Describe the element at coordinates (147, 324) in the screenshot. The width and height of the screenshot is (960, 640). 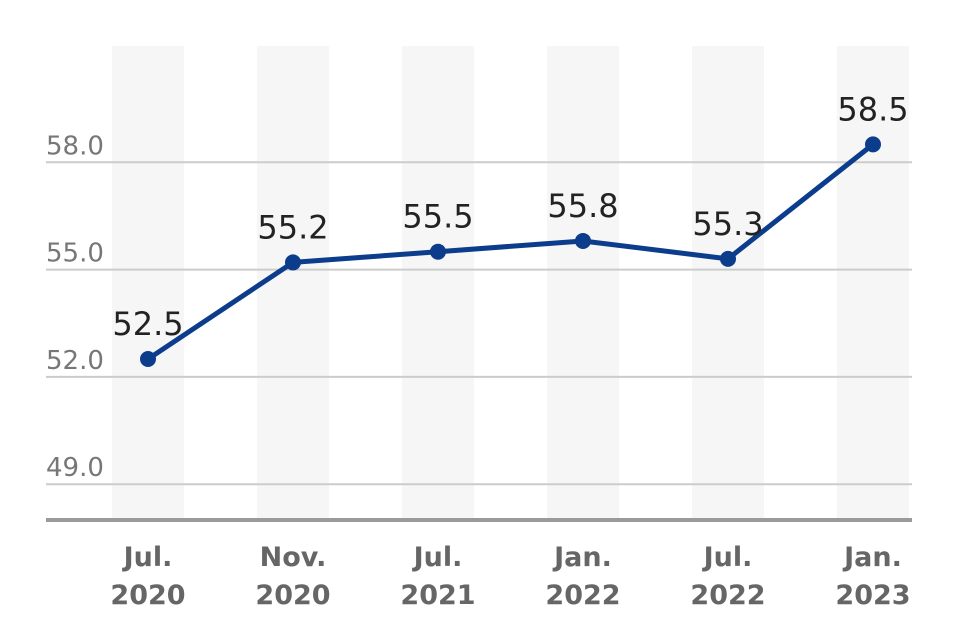
I see `data-label: 52.5` at that location.